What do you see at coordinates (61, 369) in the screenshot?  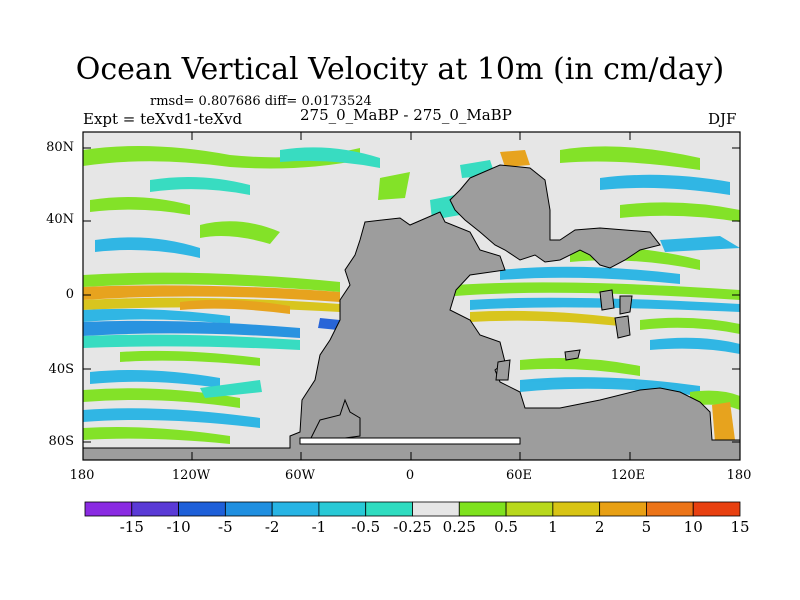 I see `y-tick-label: 40S` at bounding box center [61, 369].